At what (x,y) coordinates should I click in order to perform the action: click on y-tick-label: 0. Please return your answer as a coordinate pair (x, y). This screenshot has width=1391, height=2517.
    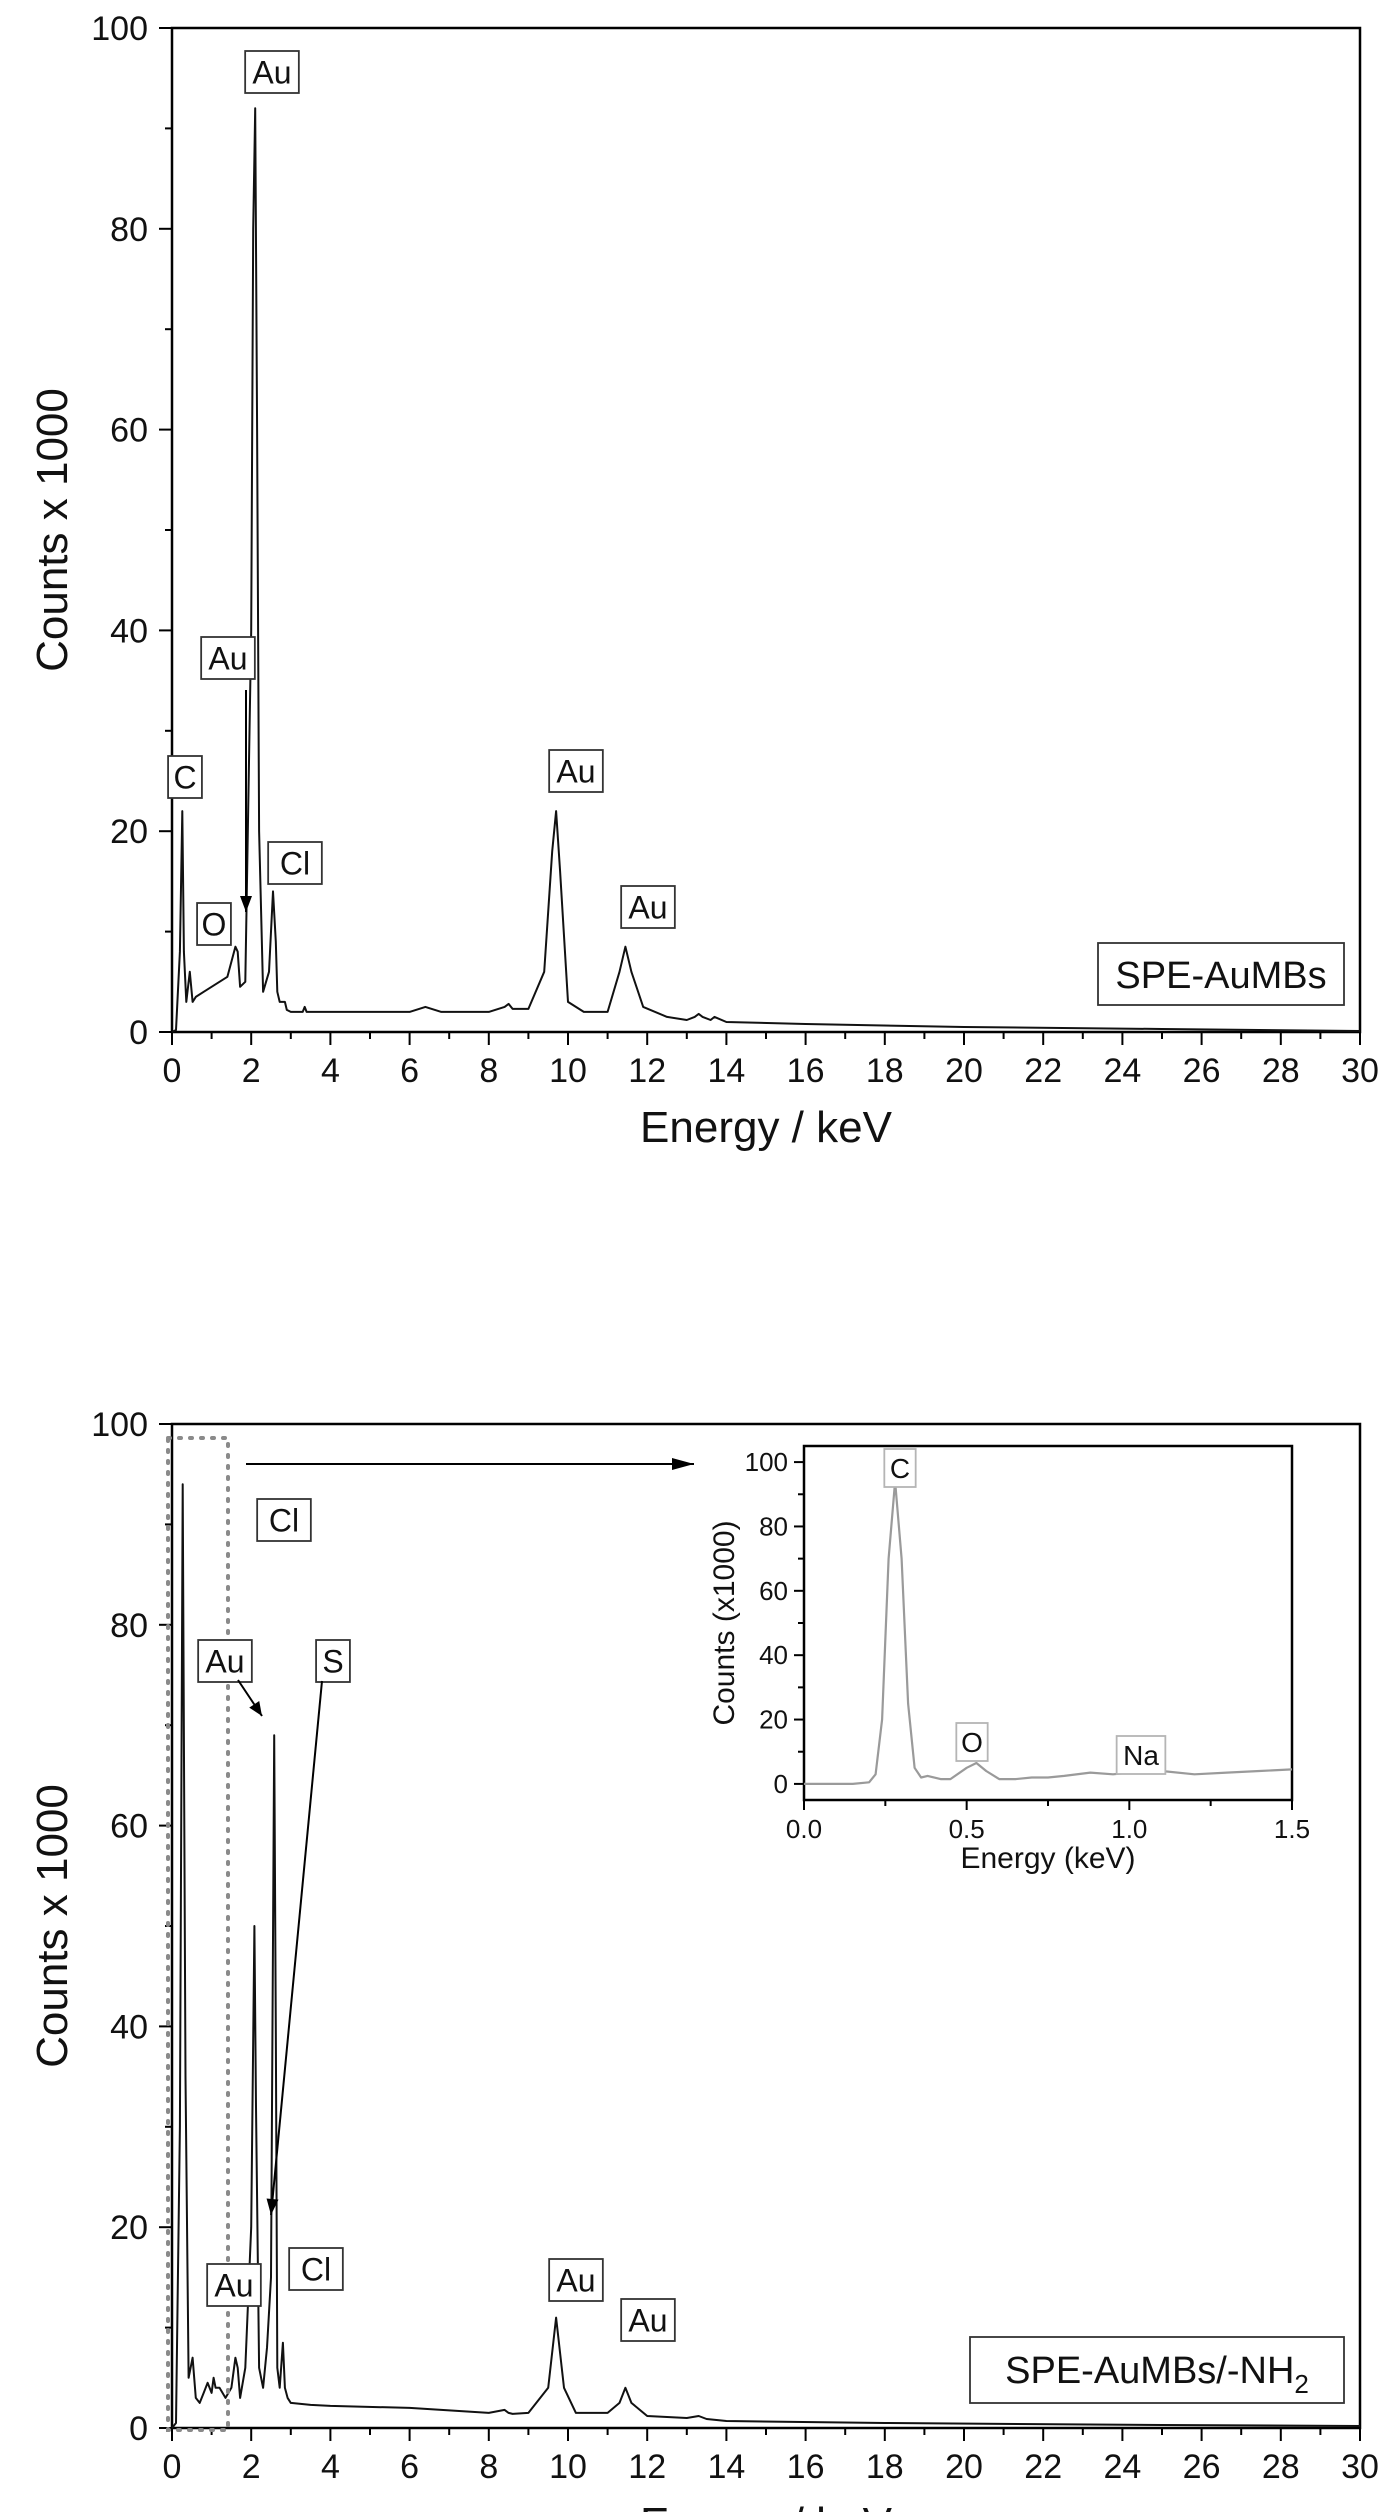
    Looking at the image, I should click on (138, 1033).